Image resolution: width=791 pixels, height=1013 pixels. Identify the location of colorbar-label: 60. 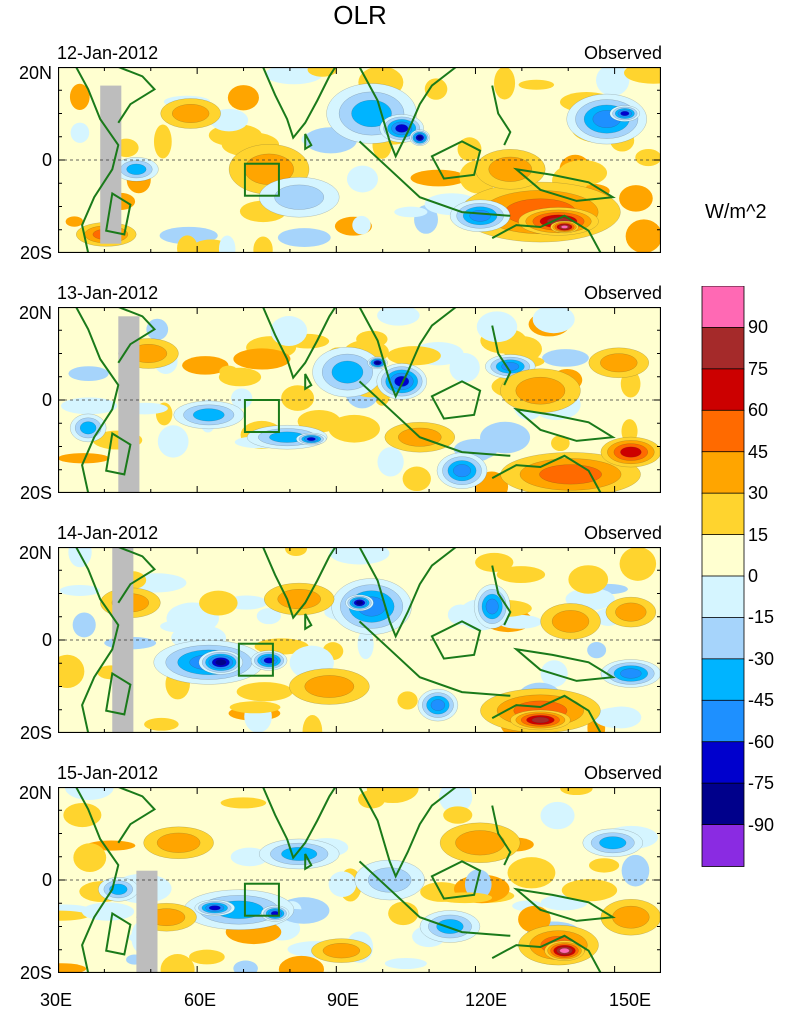
(758, 410).